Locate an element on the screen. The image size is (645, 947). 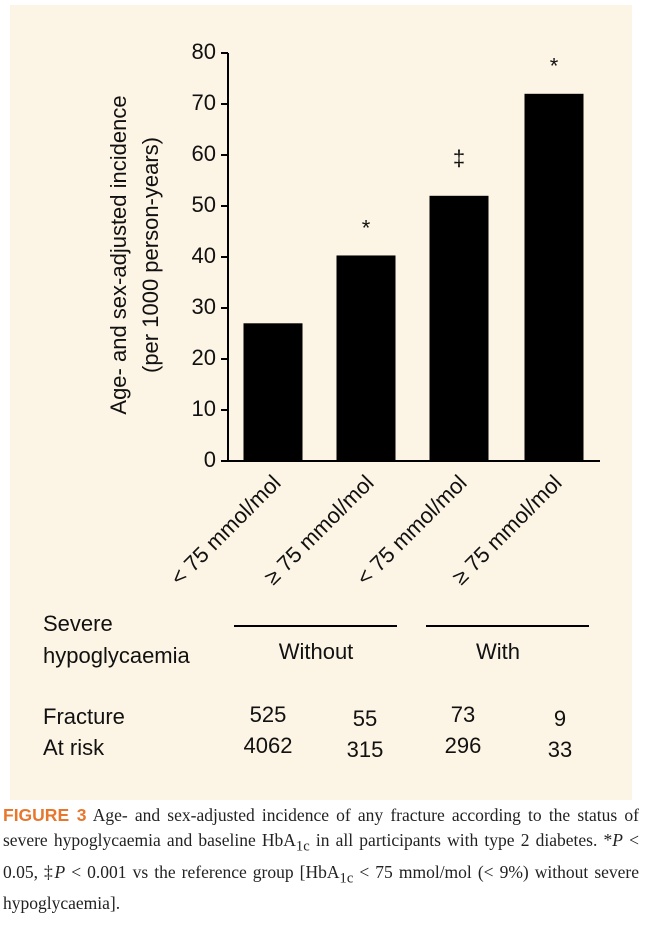
cell: 9 is located at coordinates (560, 718).